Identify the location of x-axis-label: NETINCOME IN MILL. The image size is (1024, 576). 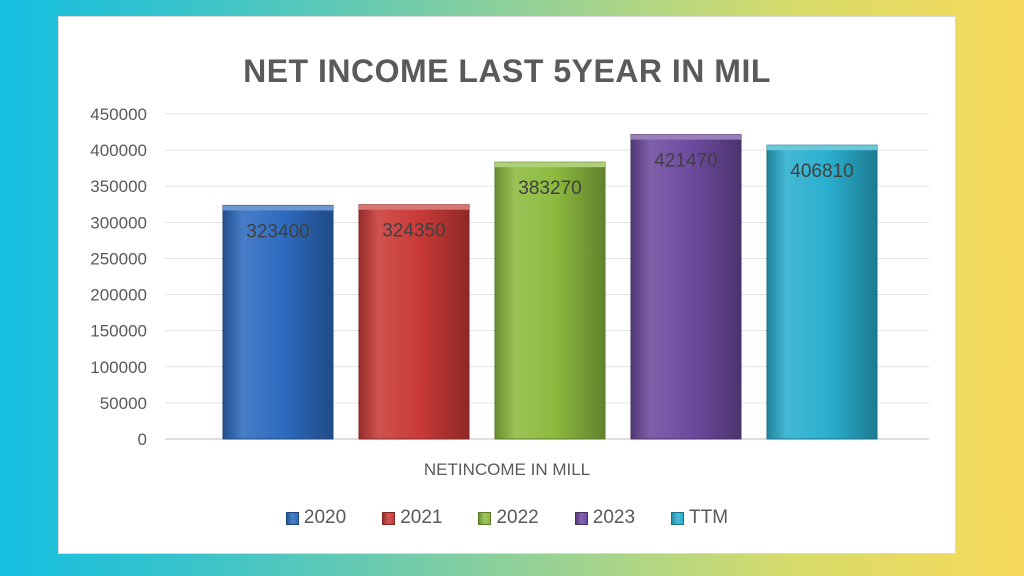
(507, 469).